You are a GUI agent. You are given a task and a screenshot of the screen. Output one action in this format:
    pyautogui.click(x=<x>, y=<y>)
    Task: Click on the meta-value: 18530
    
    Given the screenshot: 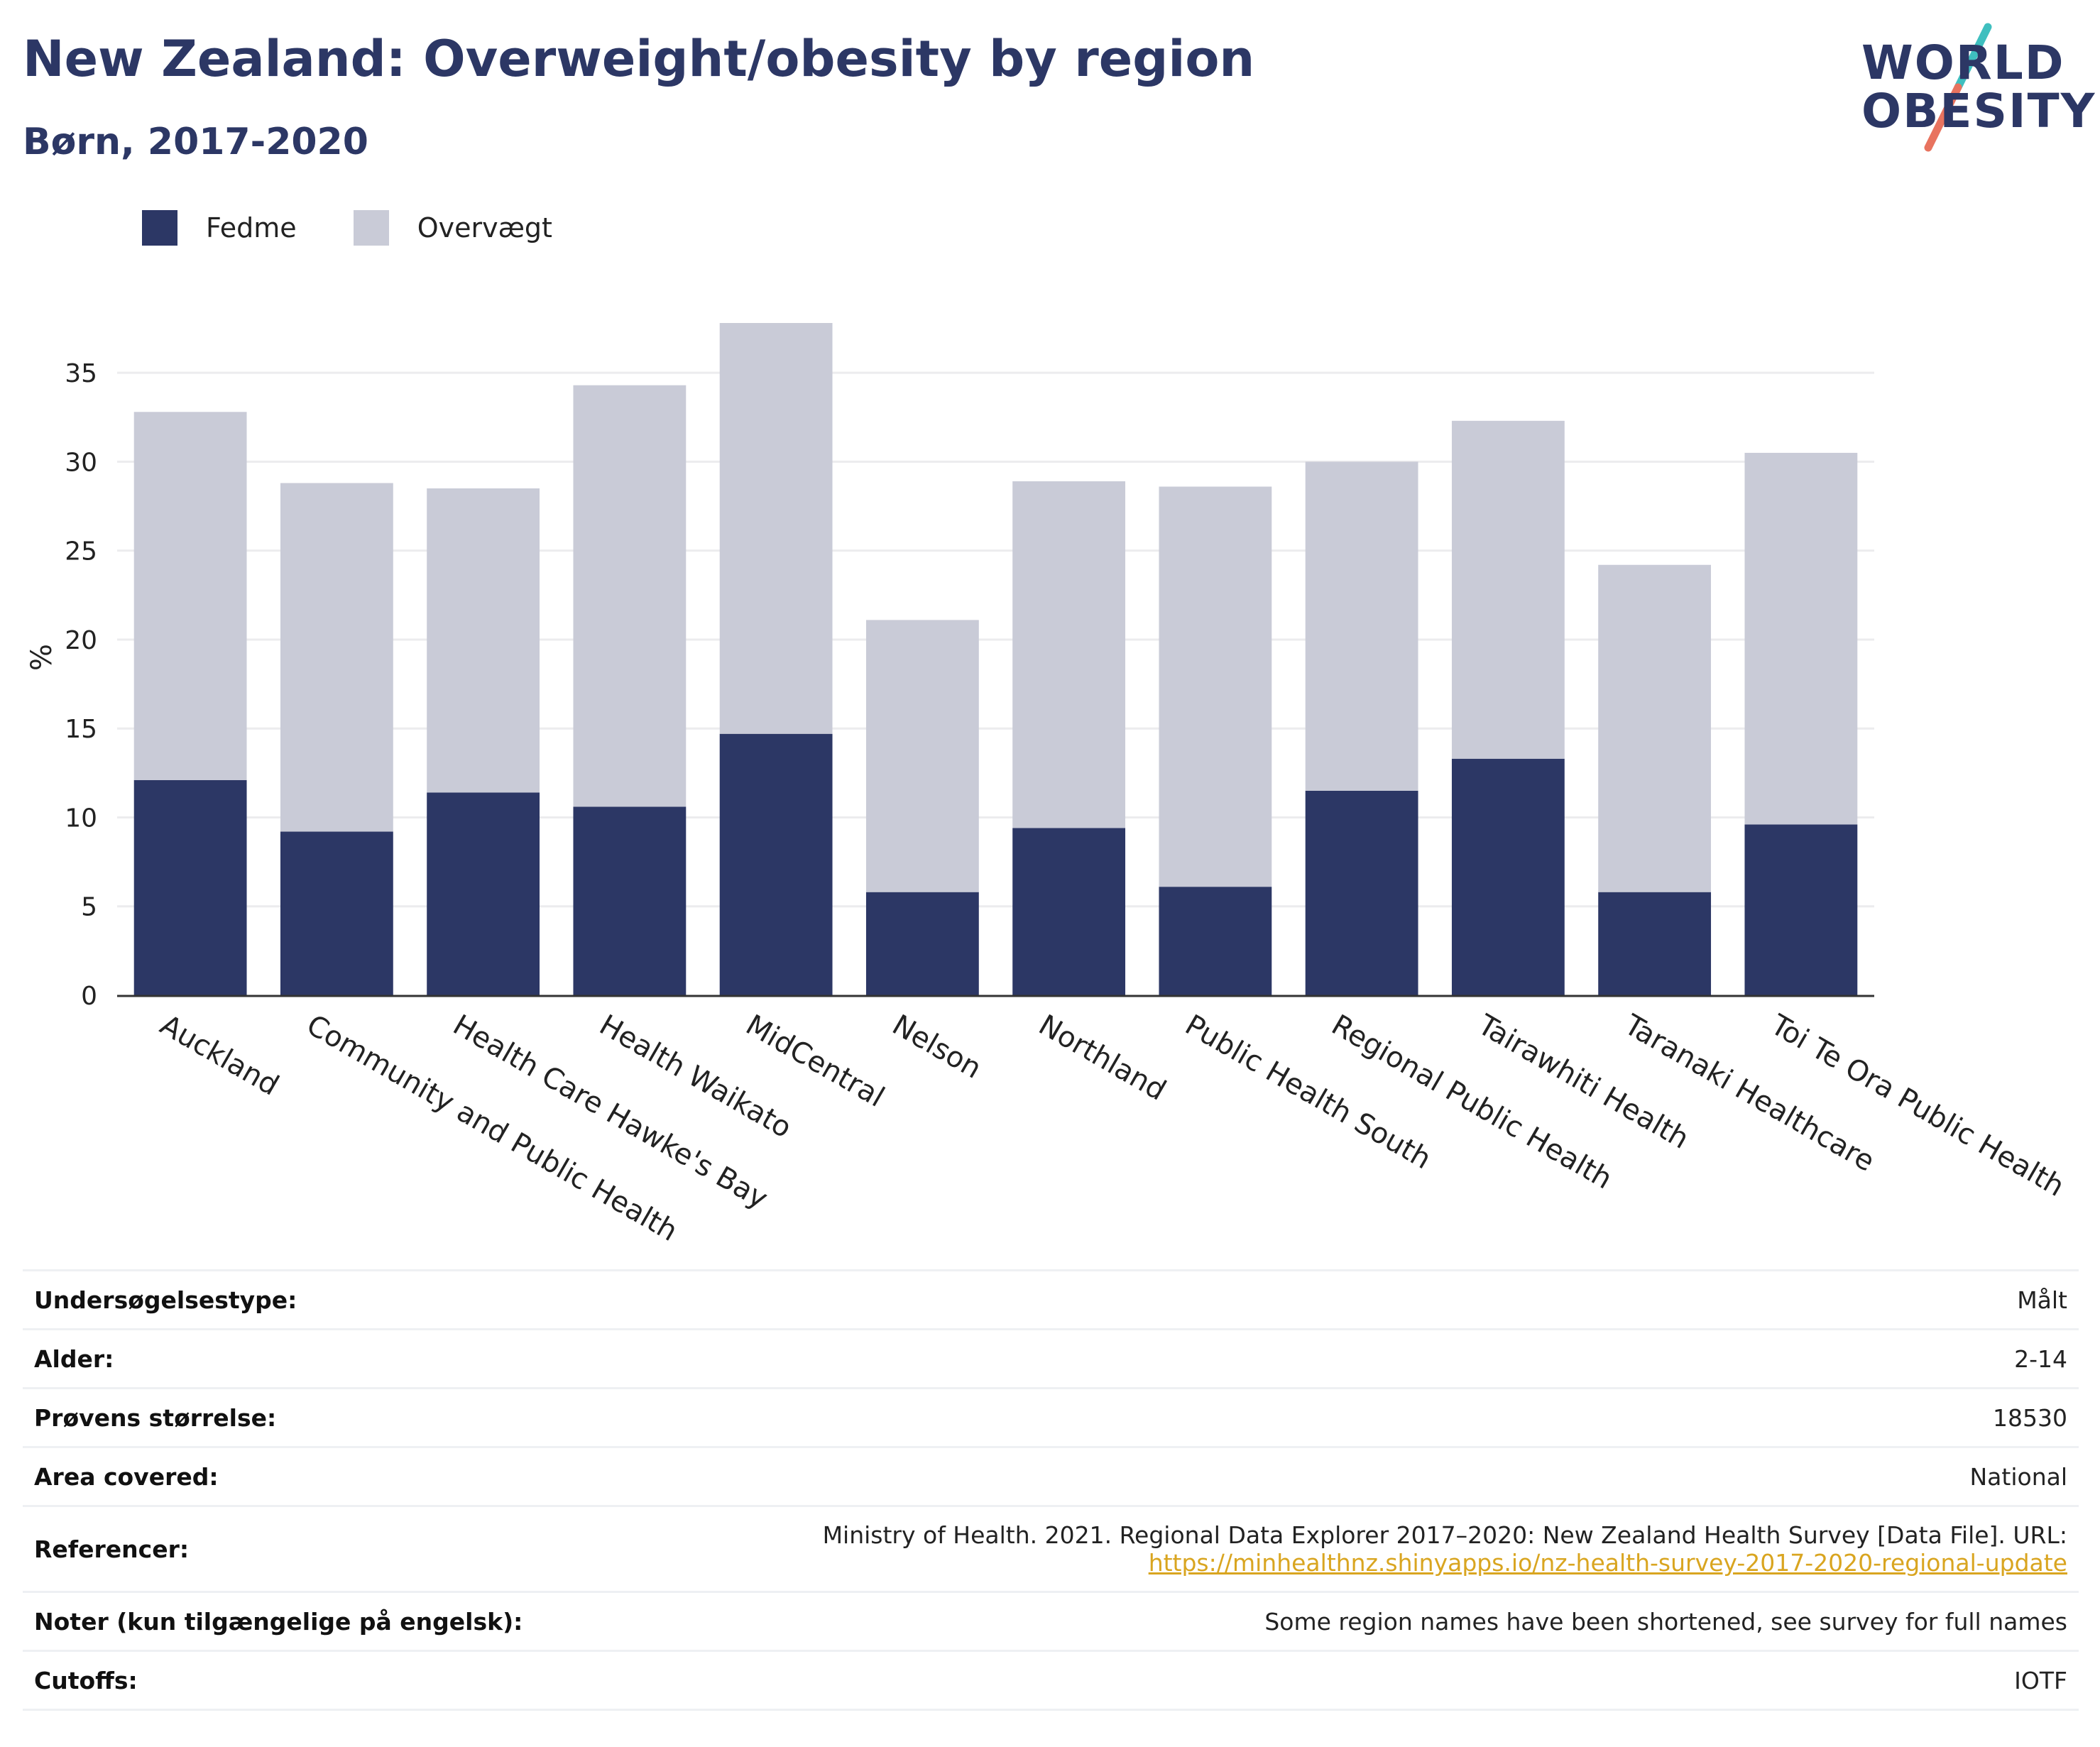 What is the action you would take?
    pyautogui.click(x=1346, y=1417)
    